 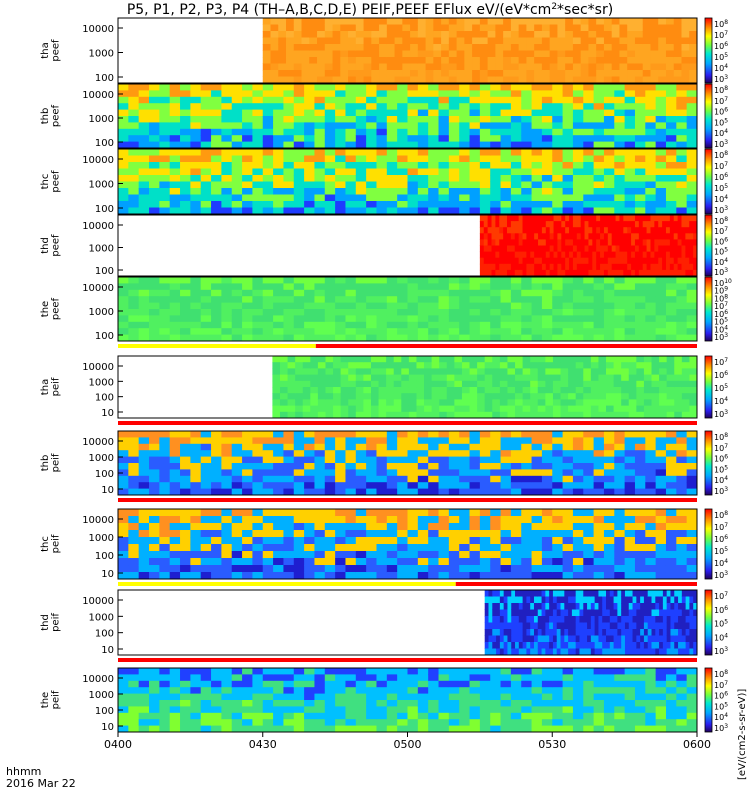 What do you see at coordinates (708, 387) in the screenshot?
I see `colorbar` at bounding box center [708, 387].